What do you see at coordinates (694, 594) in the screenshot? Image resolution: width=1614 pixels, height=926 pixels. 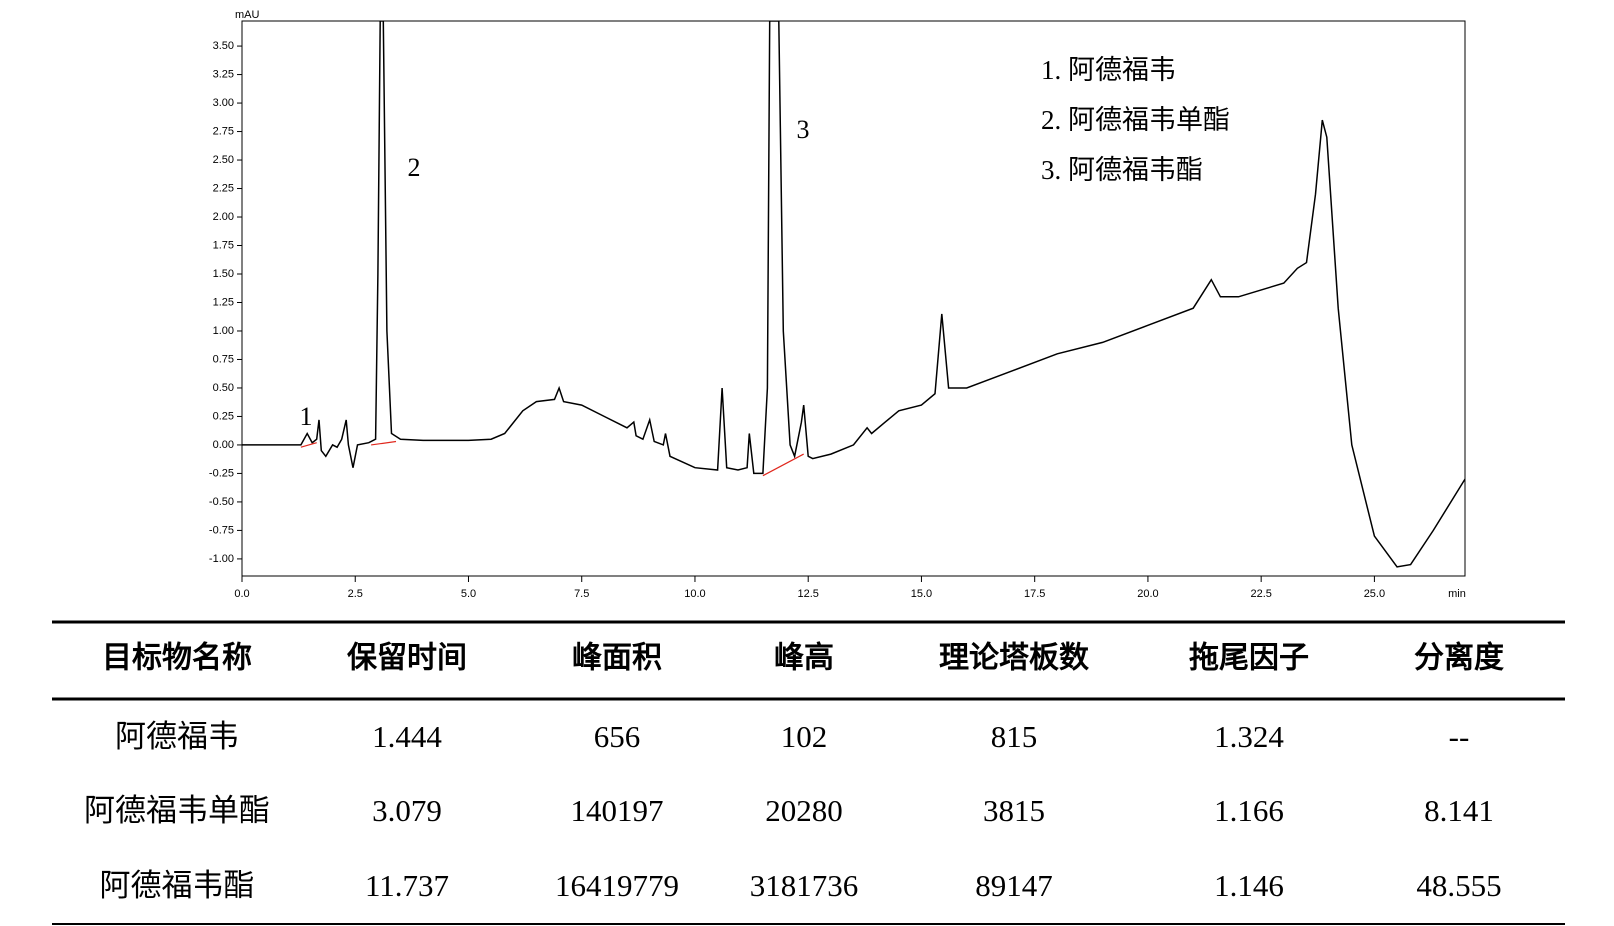 I see `x-tick-label: 10.0` at bounding box center [694, 594].